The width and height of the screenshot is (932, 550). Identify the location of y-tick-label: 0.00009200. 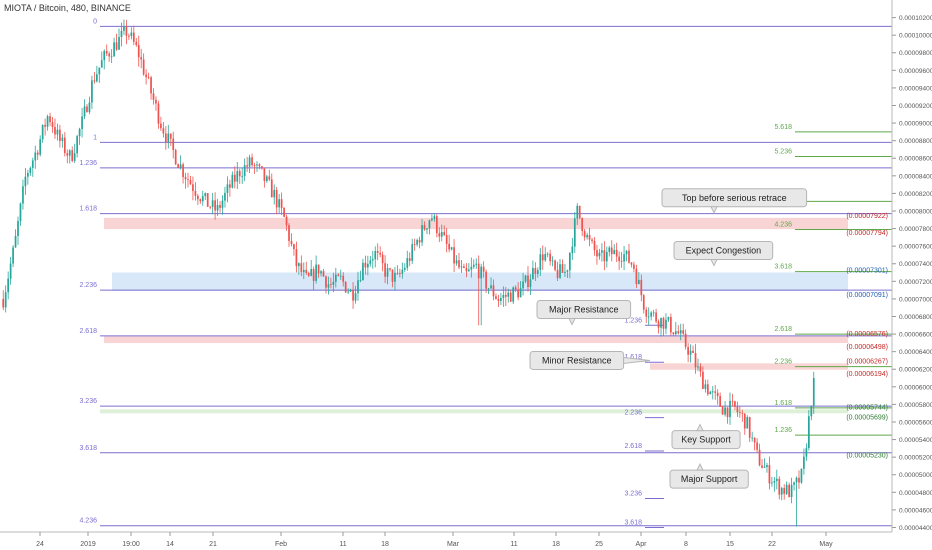
(915, 106).